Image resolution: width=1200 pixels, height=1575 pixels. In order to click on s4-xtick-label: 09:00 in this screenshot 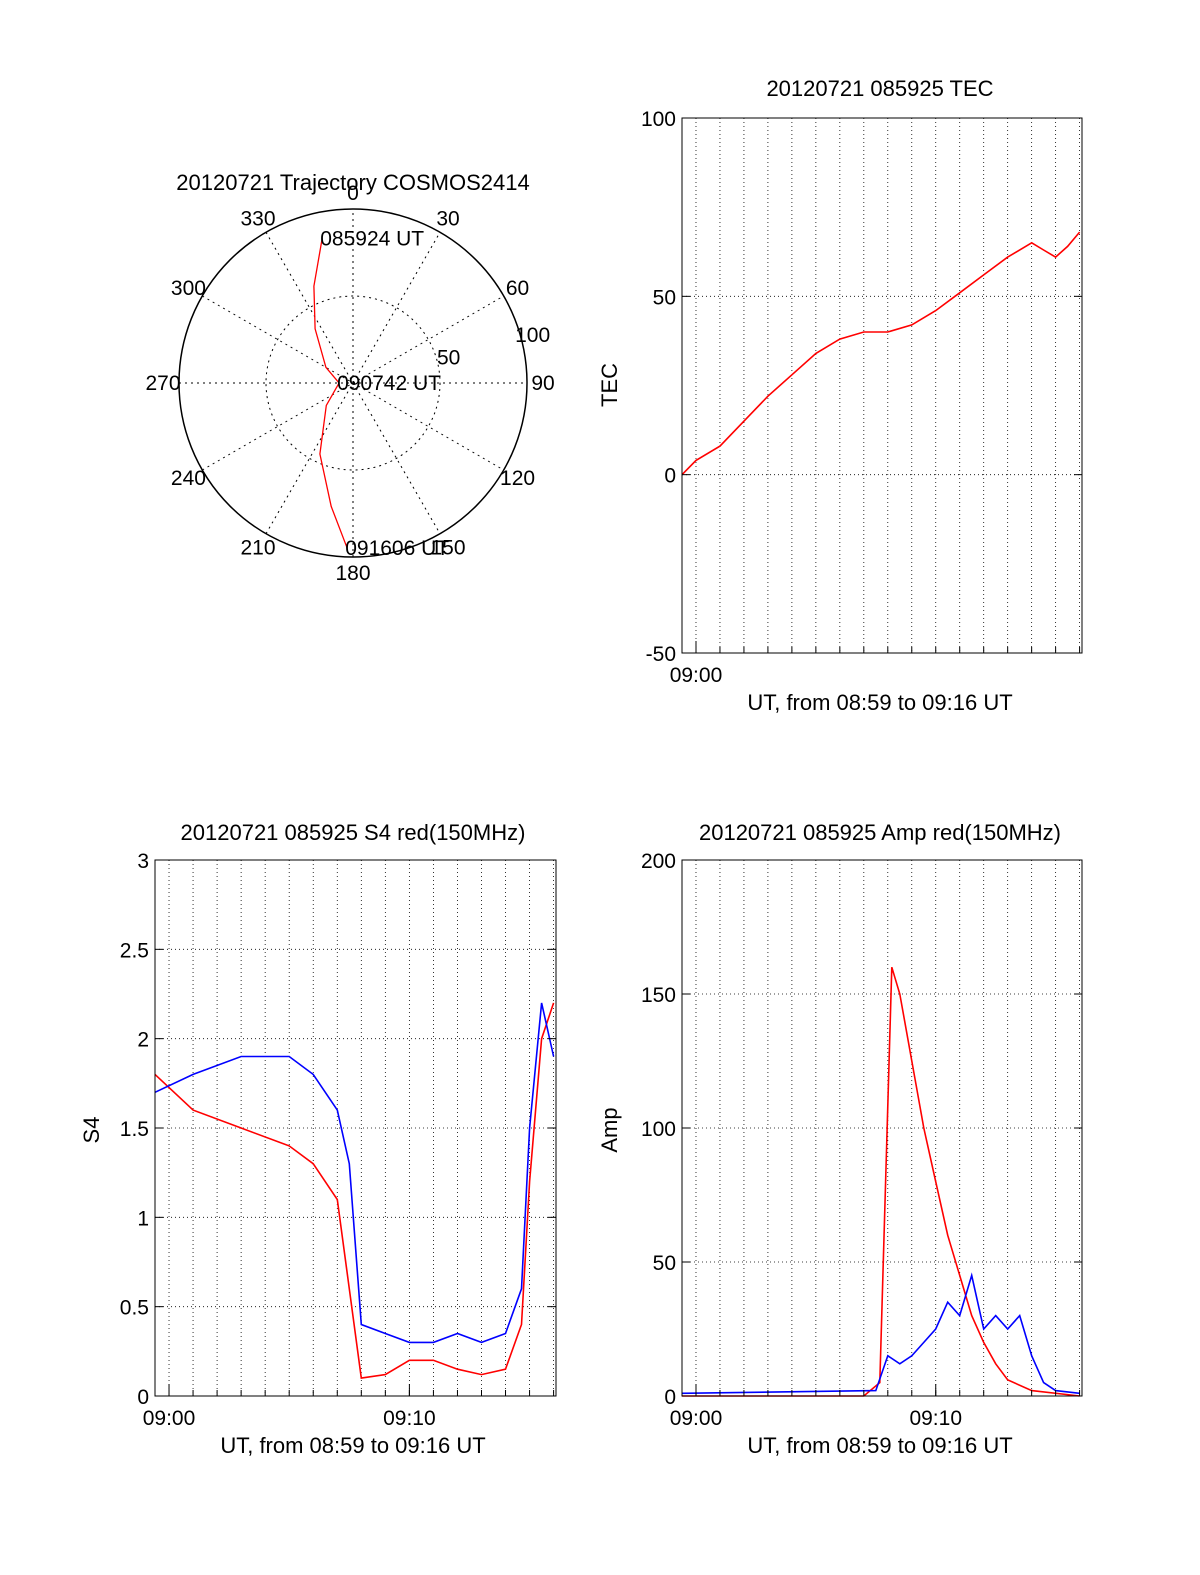, I will do `click(169, 1418)`.